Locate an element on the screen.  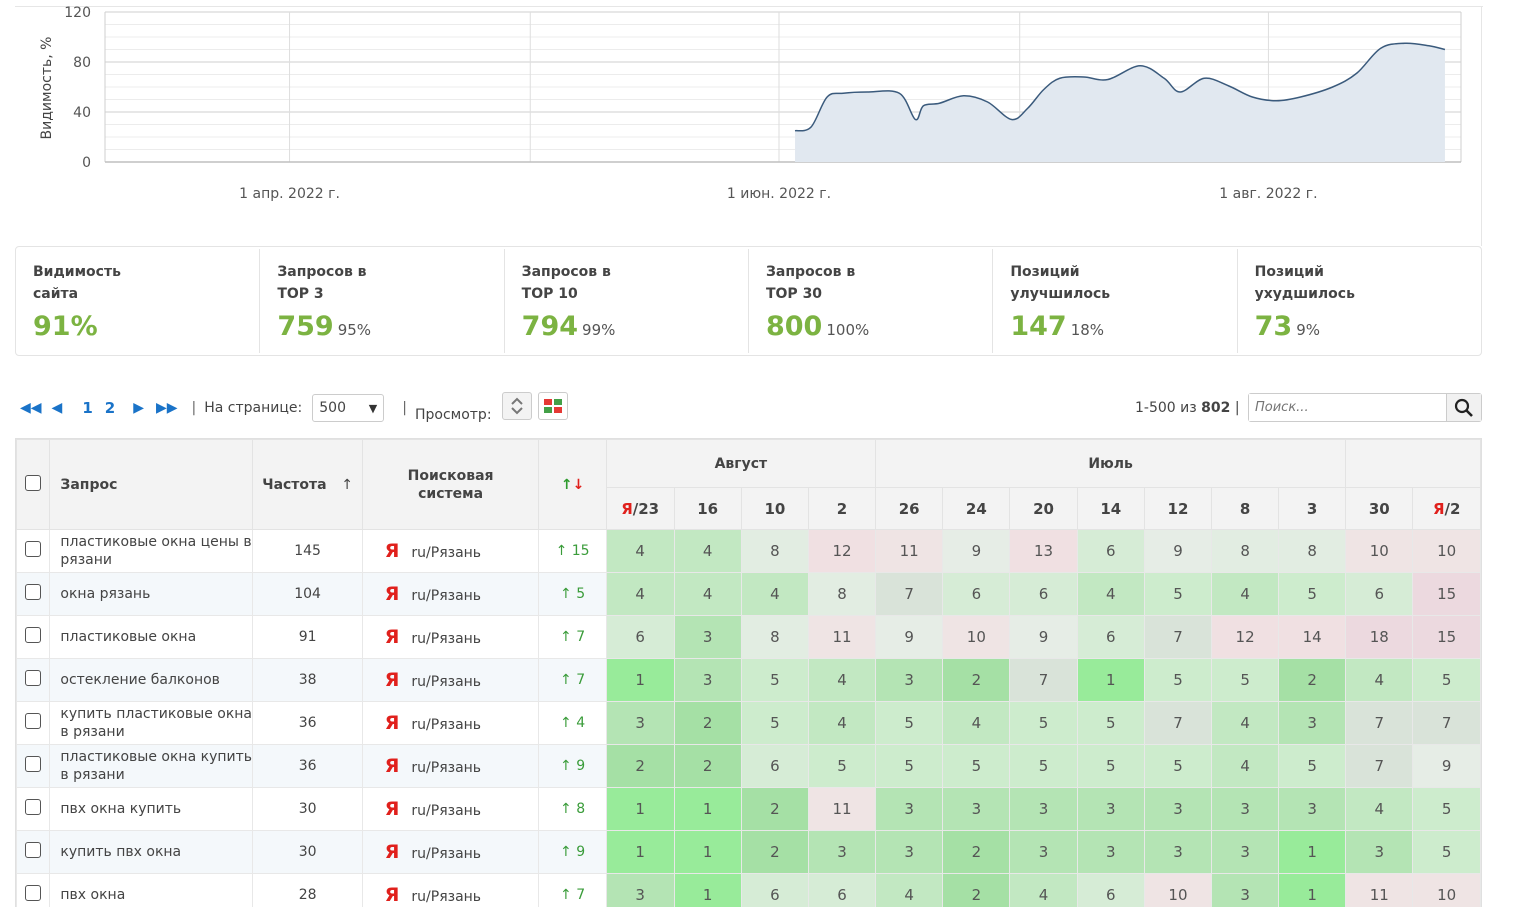
date-header: 10 is located at coordinates (775, 508).